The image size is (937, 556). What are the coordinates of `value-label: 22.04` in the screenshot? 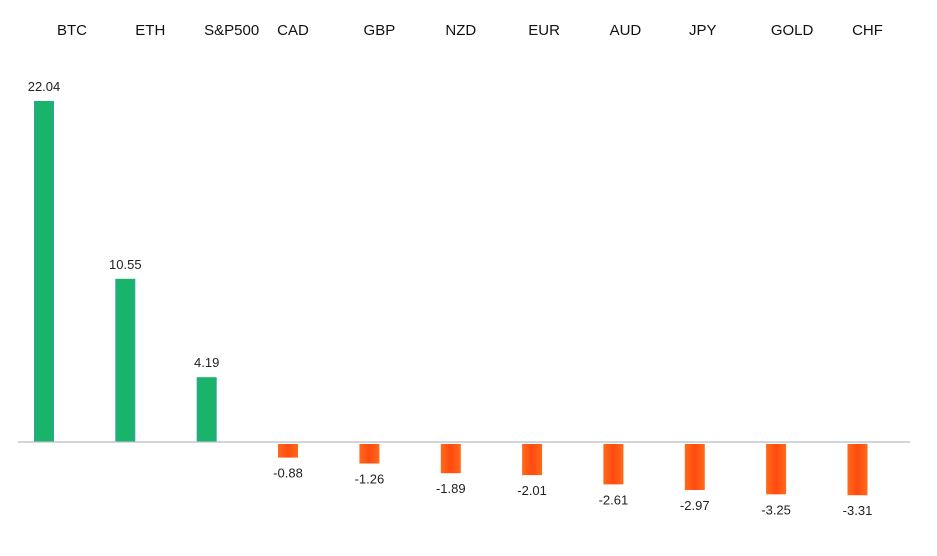 It's located at (44, 86).